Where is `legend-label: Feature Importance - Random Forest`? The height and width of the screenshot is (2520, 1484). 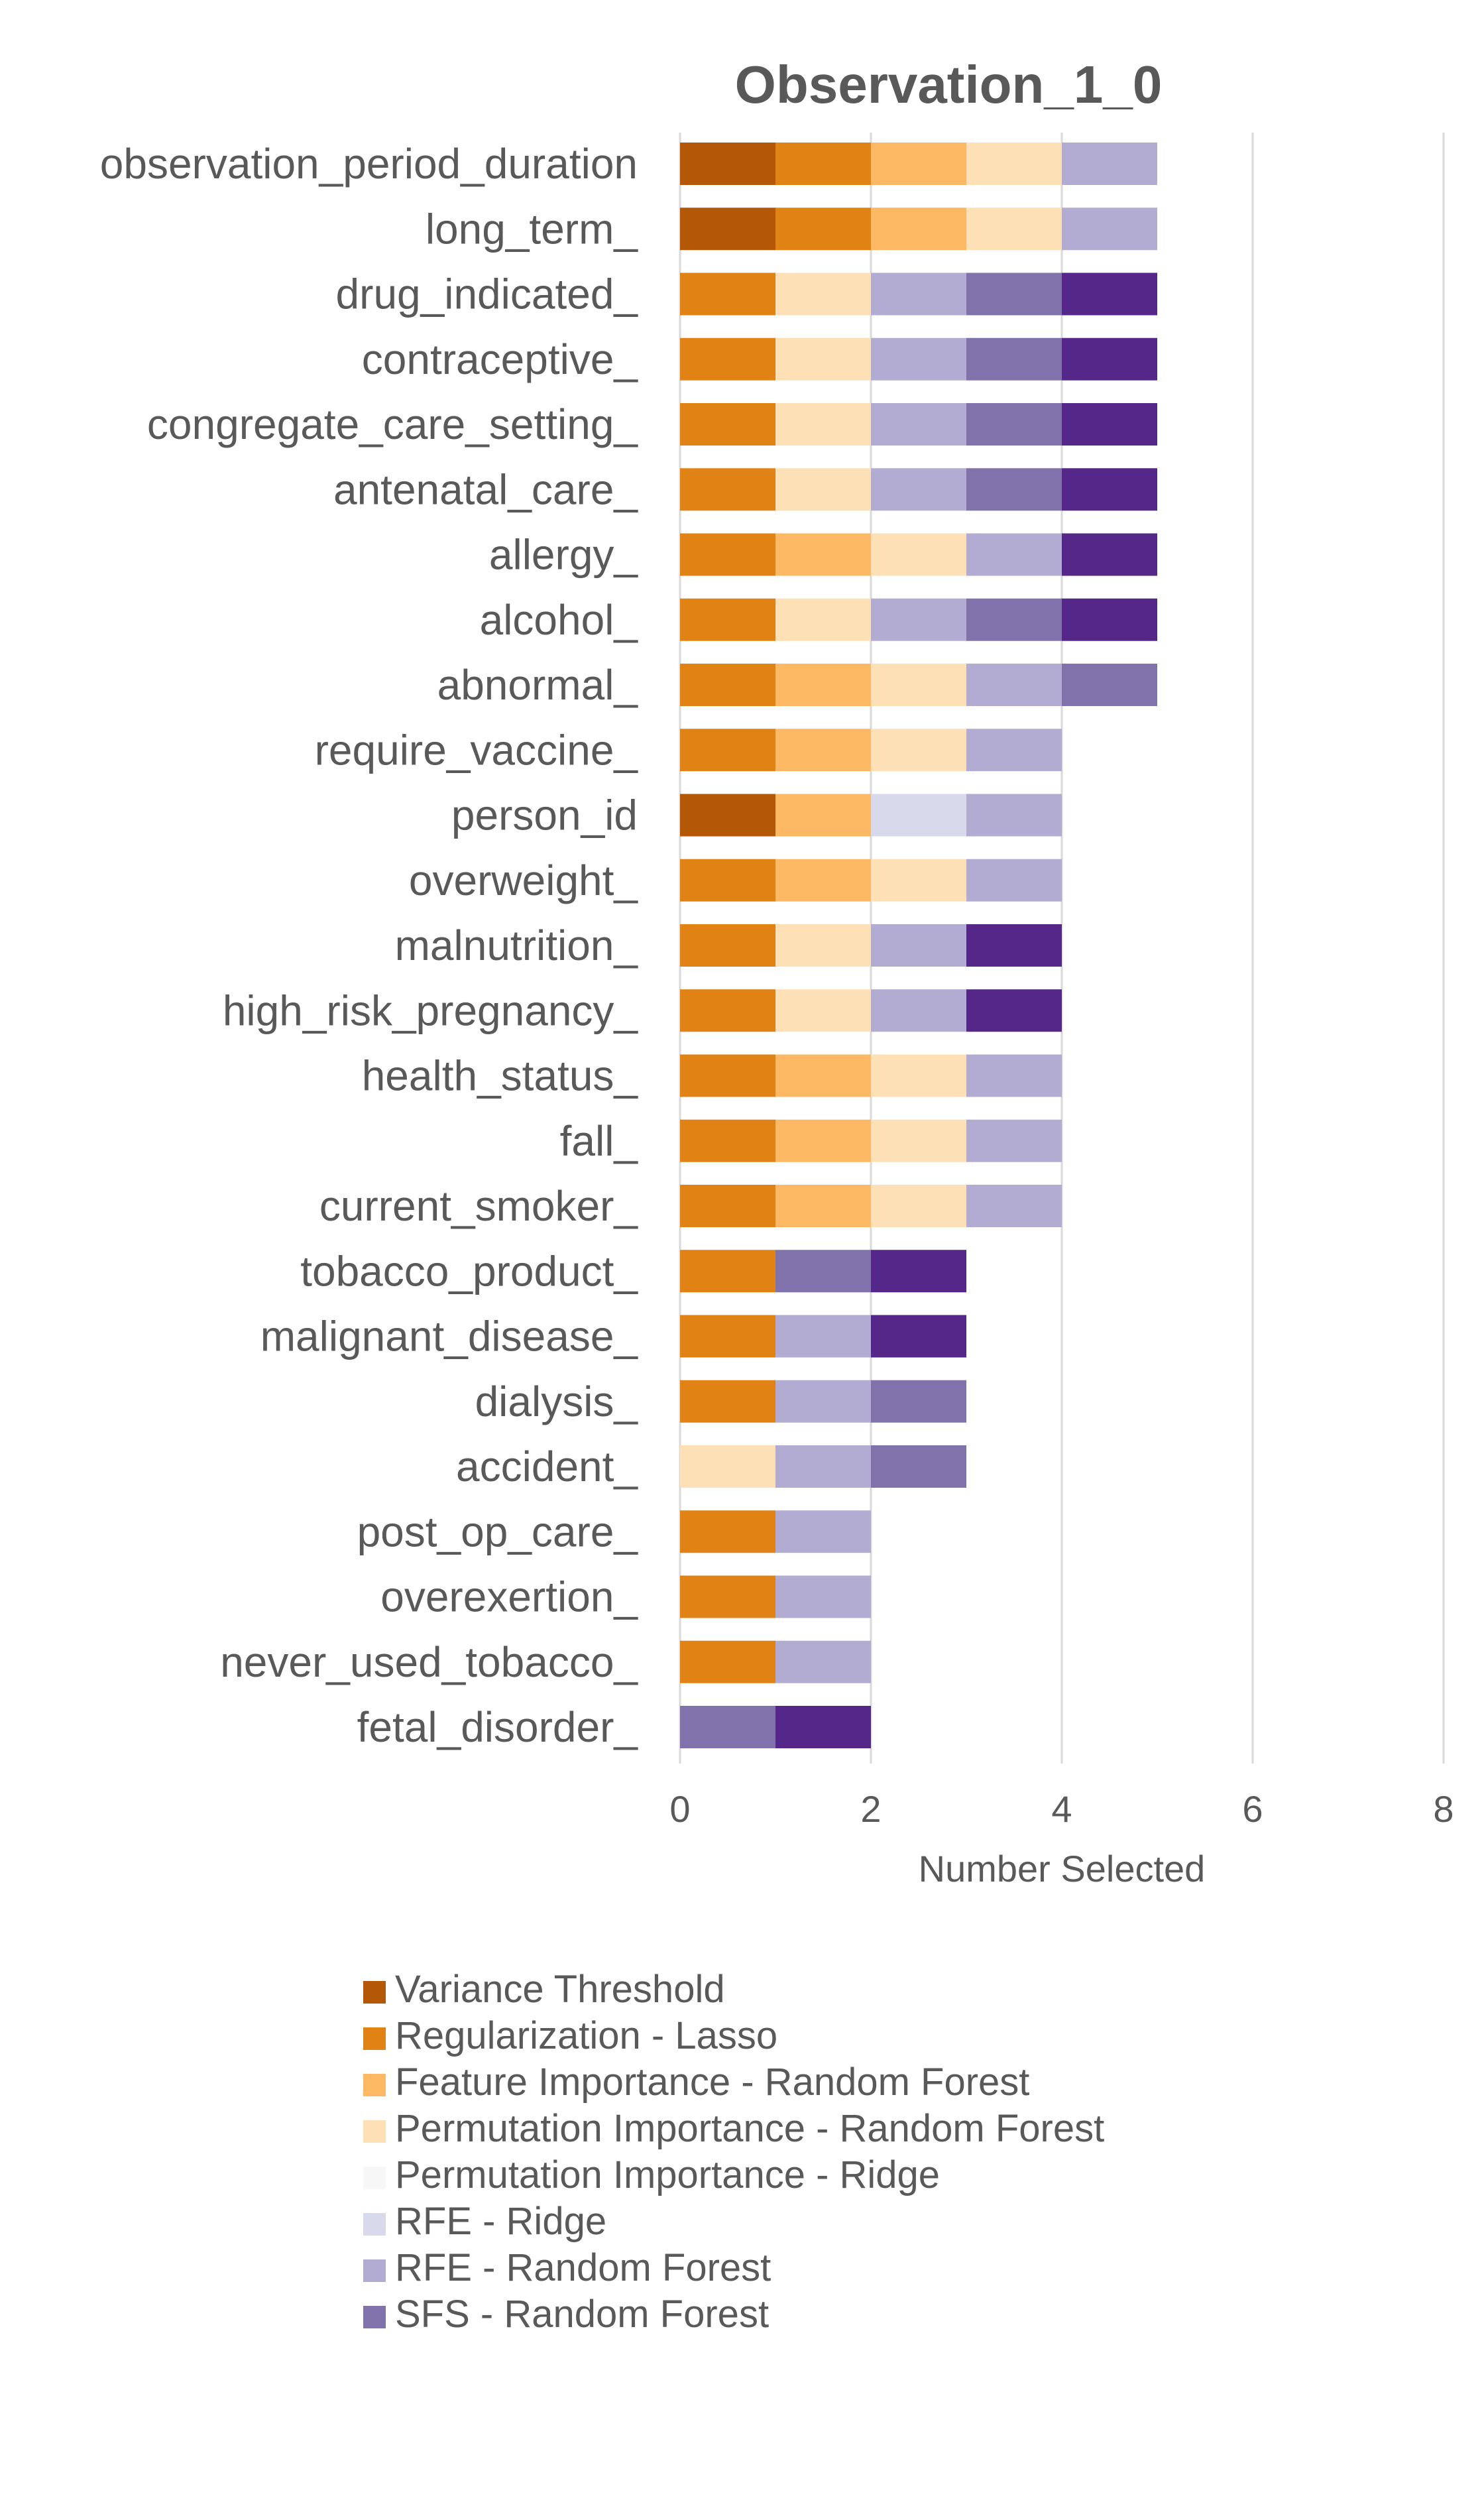
legend-label: Feature Importance - Random Forest is located at coordinates (712, 2082).